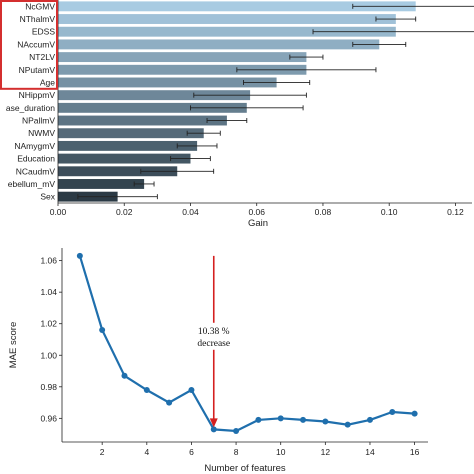 This screenshot has height=474, width=474. I want to click on decrease-arrowhead, so click(213, 423).